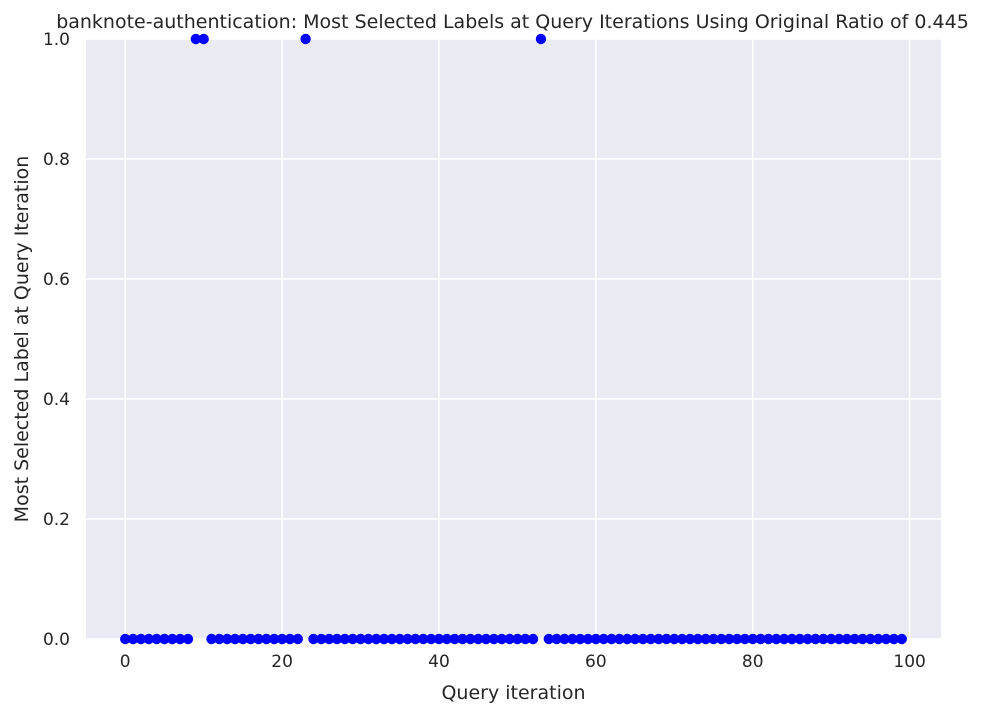 The height and width of the screenshot is (716, 984). What do you see at coordinates (439, 662) in the screenshot?
I see `x-tick-label: 40` at bounding box center [439, 662].